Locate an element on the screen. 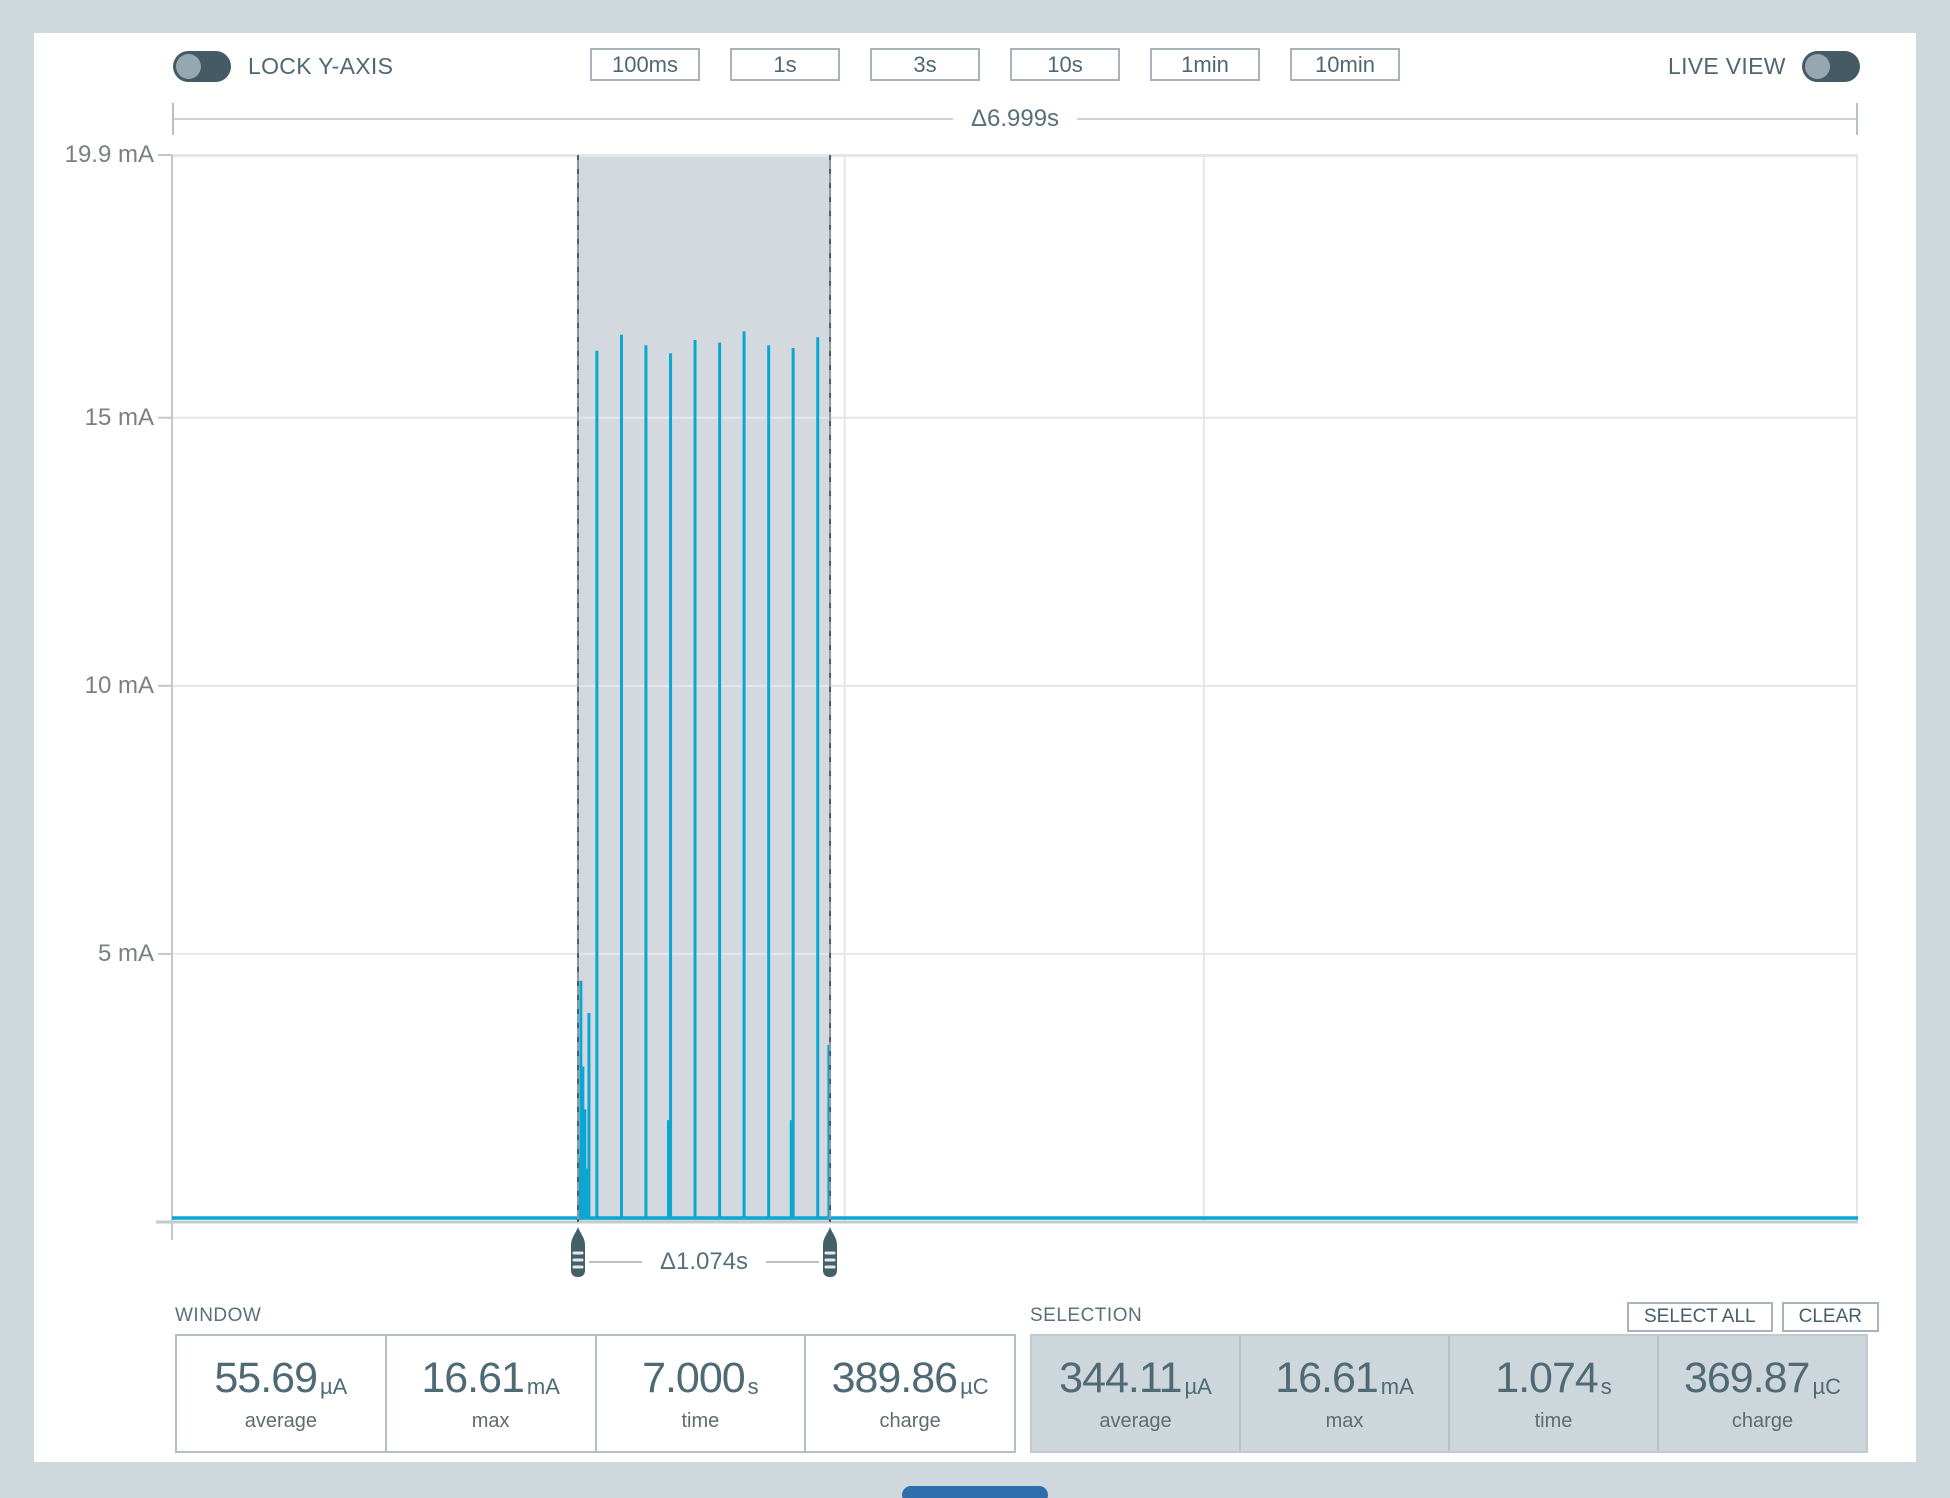 The image size is (1950, 1498). window-button-10min: 10min is located at coordinates (1345, 64).